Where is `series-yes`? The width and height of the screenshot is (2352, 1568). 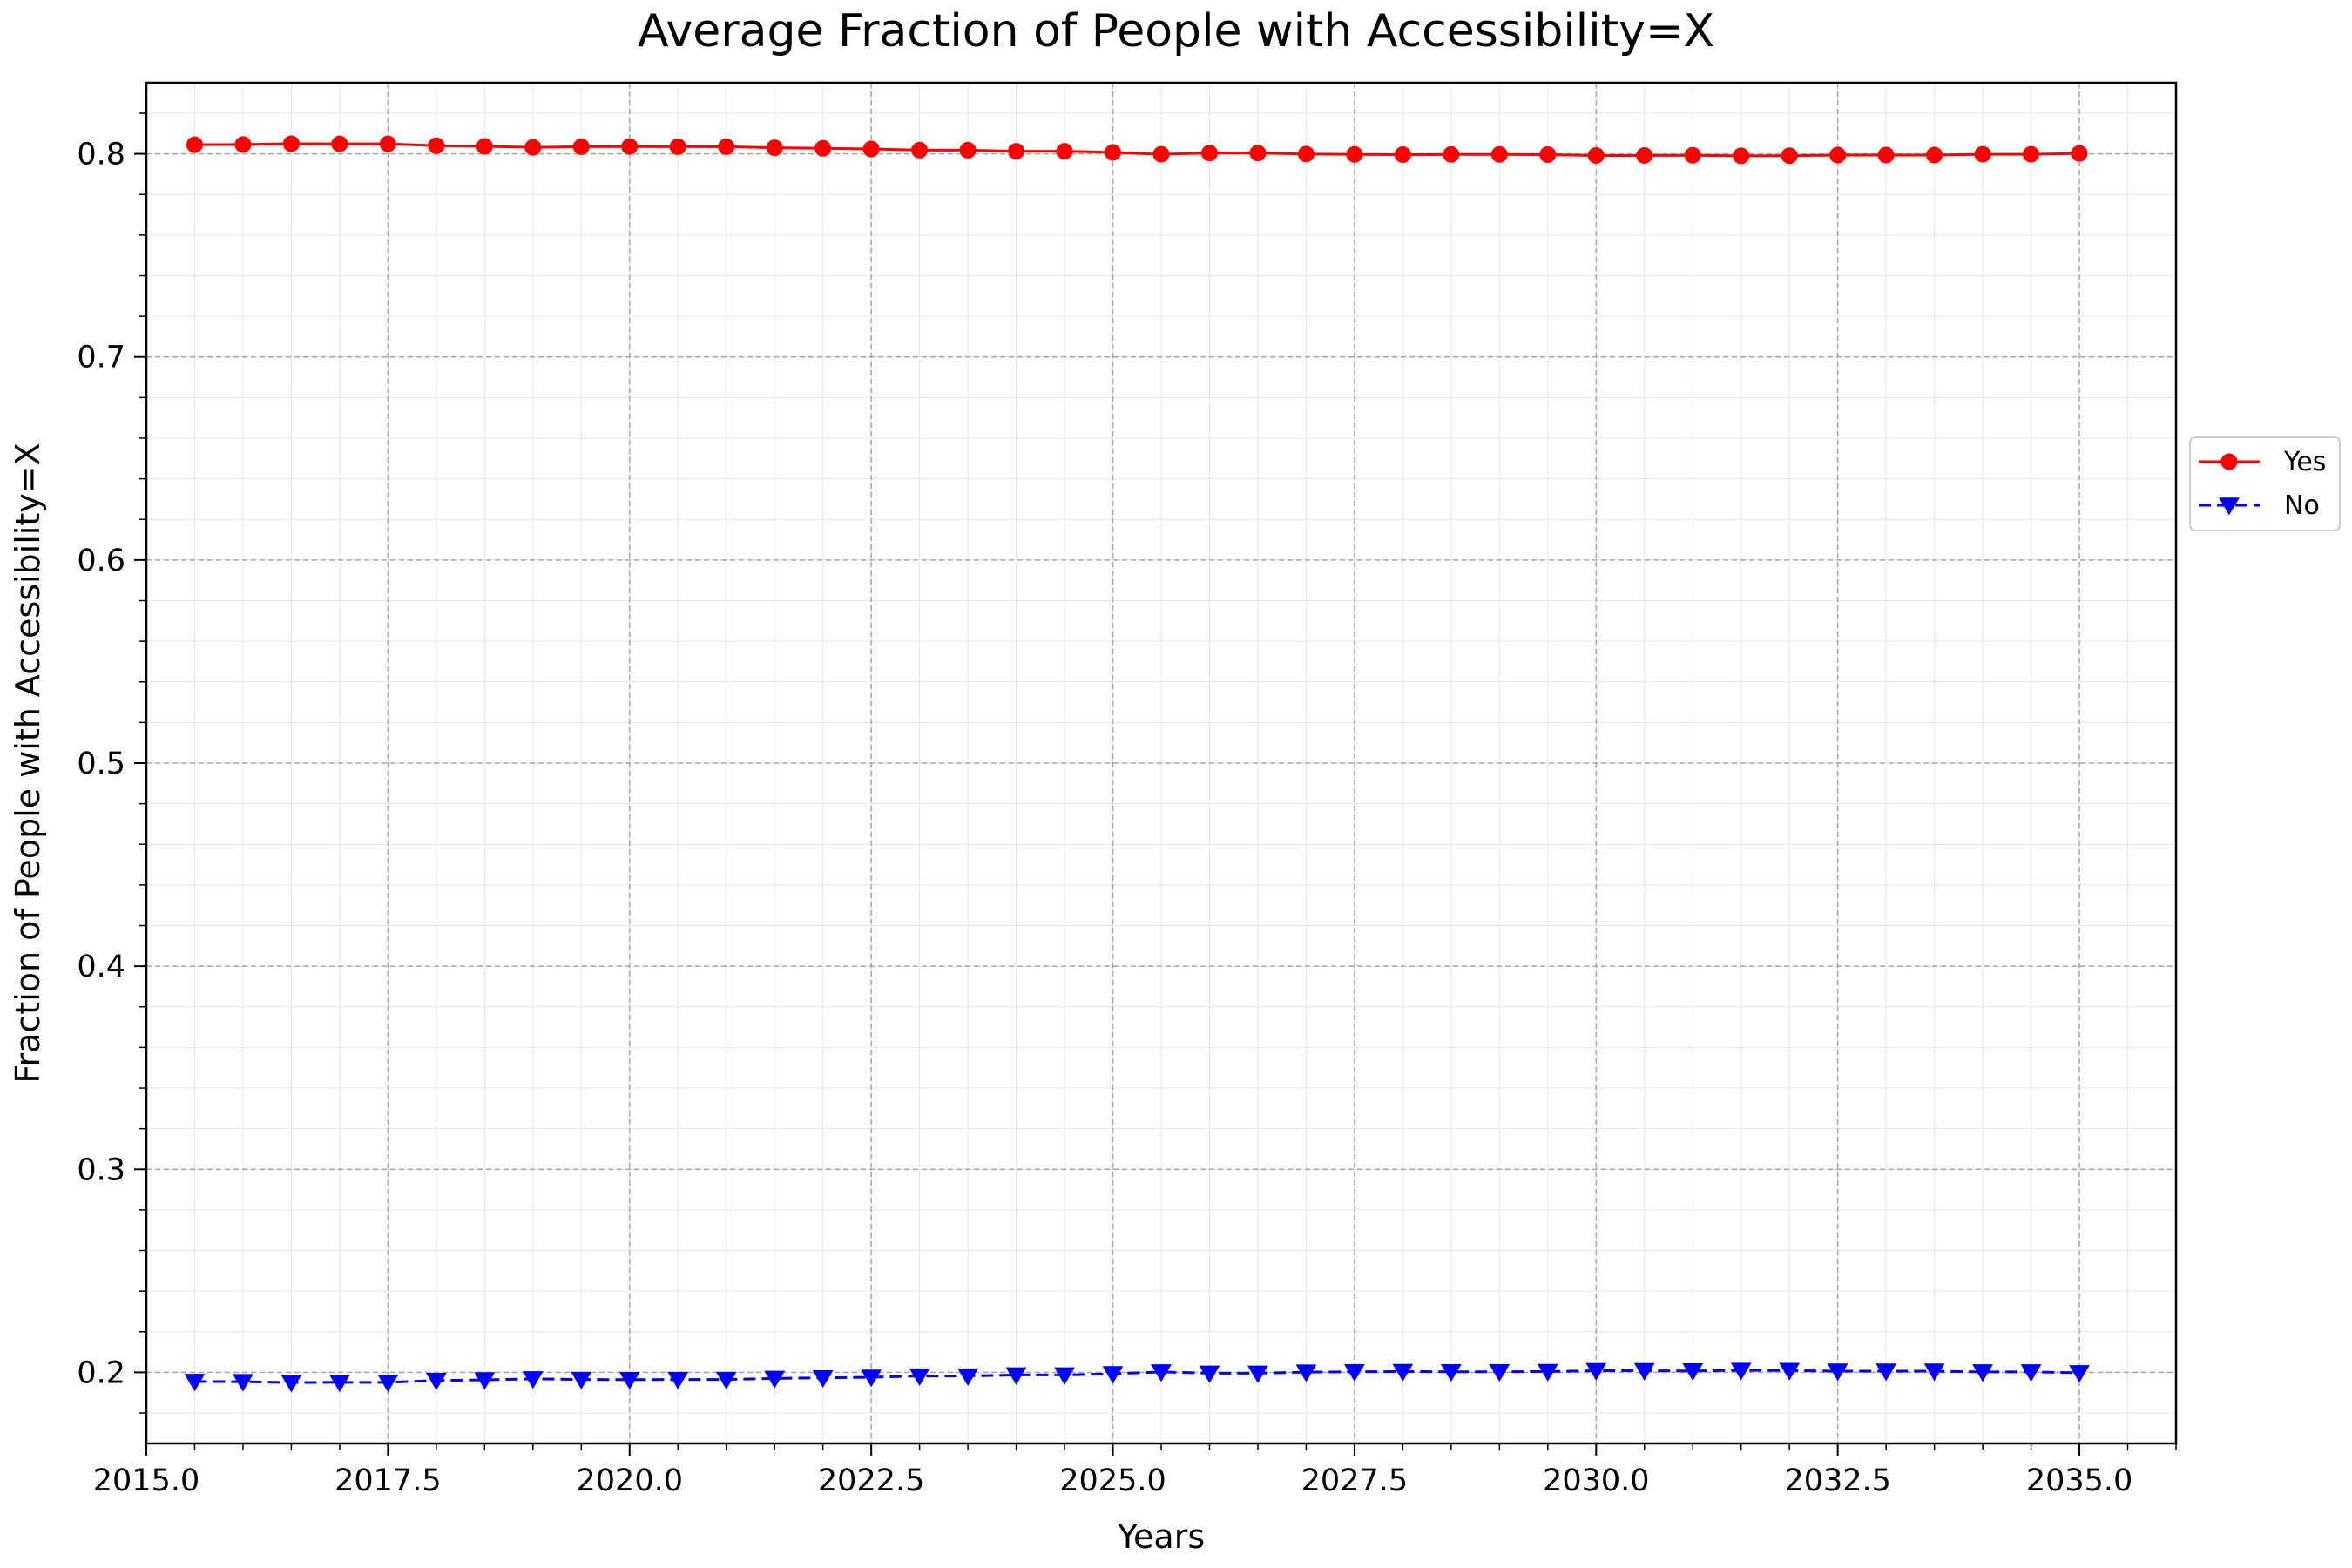 series-yes is located at coordinates (1137, 150).